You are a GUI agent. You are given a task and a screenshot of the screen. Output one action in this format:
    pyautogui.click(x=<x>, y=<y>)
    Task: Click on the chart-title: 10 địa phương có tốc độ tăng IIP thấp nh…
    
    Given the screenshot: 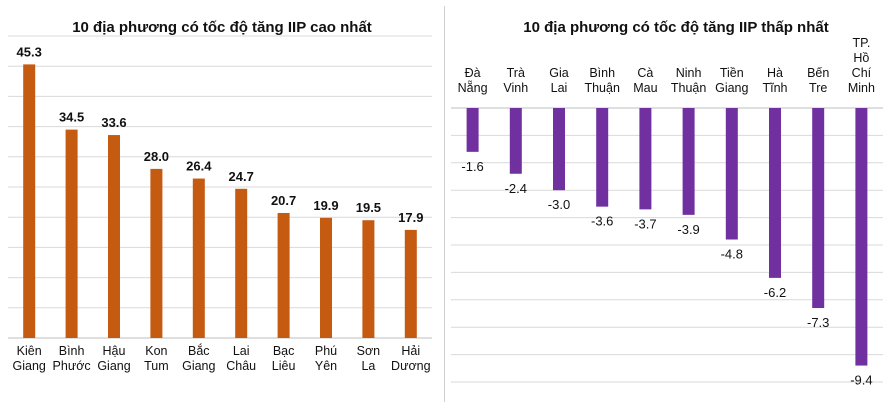 What is the action you would take?
    pyautogui.click(x=675, y=27)
    